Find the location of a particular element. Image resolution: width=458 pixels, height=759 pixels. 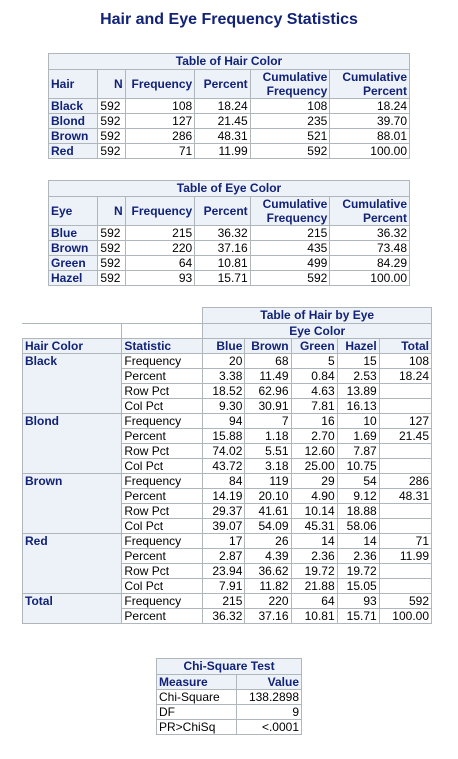

table-cell: 1.18 is located at coordinates (268, 436).